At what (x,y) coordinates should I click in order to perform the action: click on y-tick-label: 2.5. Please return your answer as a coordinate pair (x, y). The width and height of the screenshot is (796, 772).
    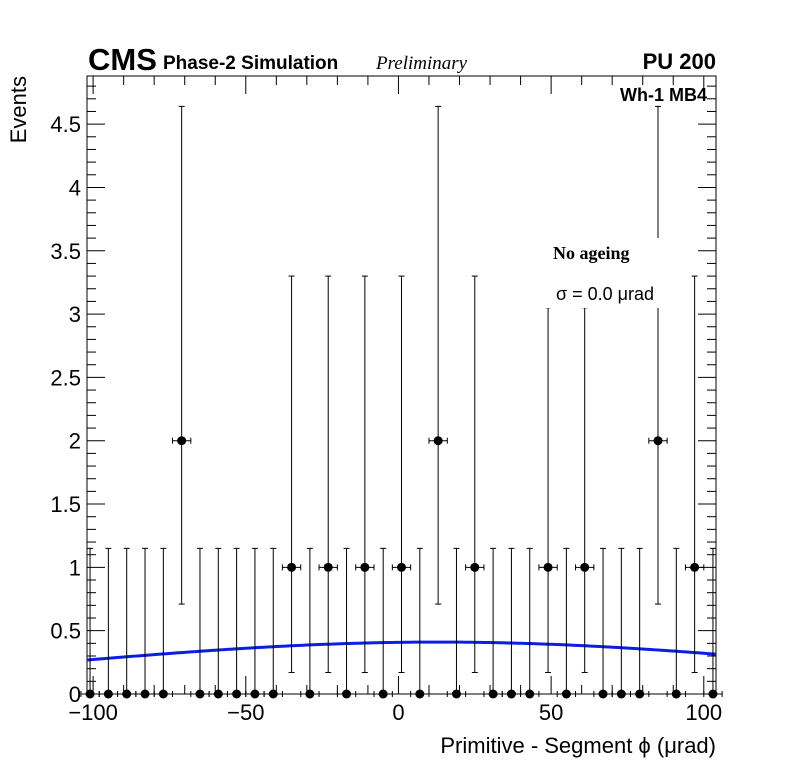
    Looking at the image, I should click on (65, 377).